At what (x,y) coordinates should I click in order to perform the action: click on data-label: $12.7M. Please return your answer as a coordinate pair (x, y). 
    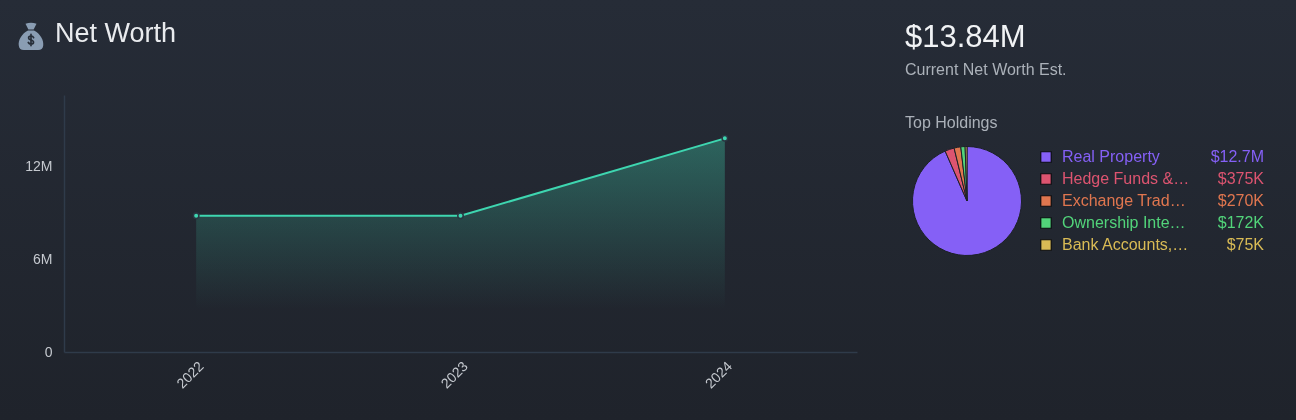
    Looking at the image, I should click on (1237, 156).